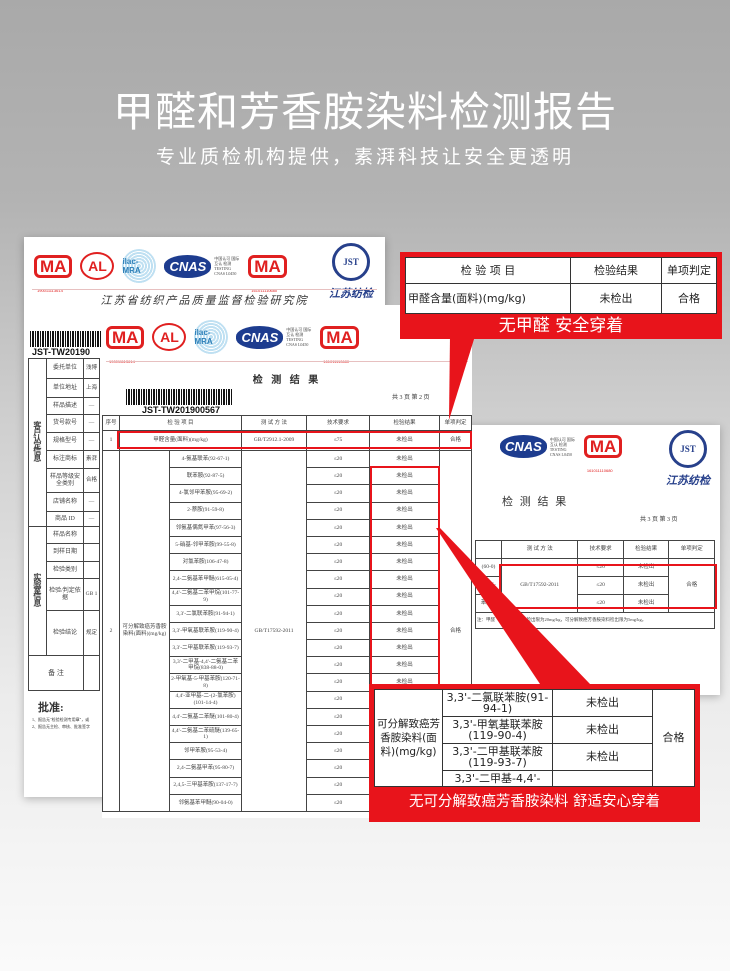  I want to click on info-row: 店铺名称 —, so click(64, 502).